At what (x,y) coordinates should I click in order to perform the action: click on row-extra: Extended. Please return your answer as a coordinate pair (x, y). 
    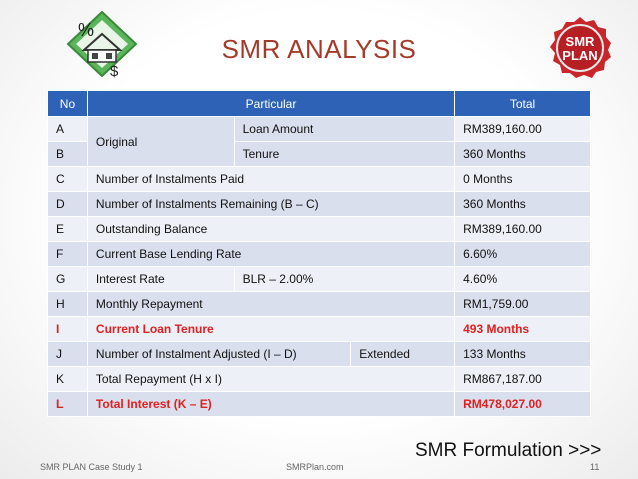
    Looking at the image, I should click on (403, 354).